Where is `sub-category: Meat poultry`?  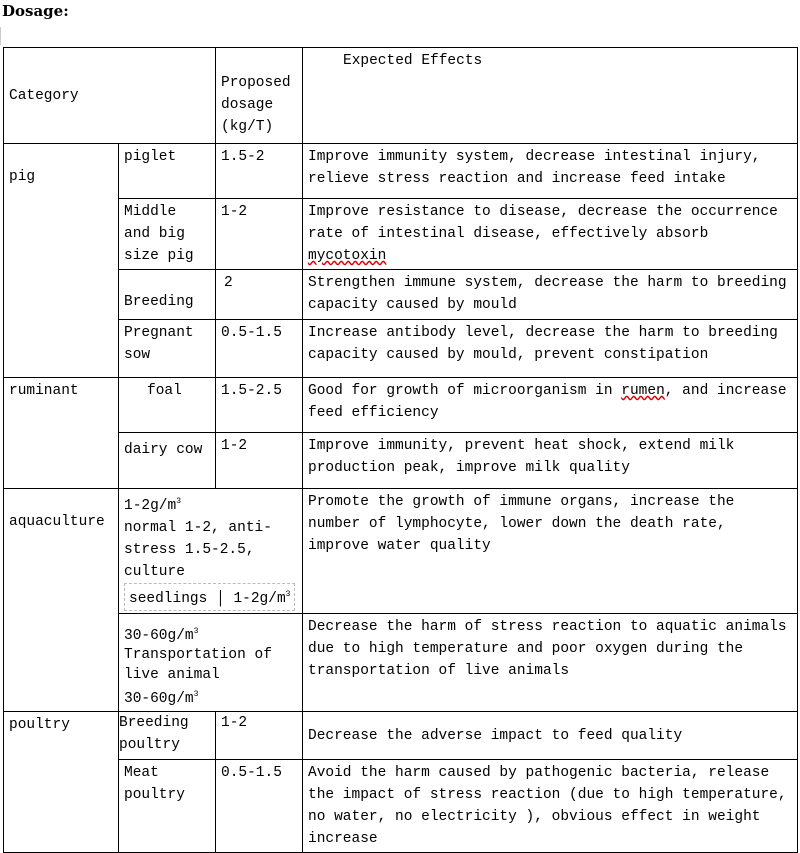 sub-category: Meat poultry is located at coordinates (167, 806).